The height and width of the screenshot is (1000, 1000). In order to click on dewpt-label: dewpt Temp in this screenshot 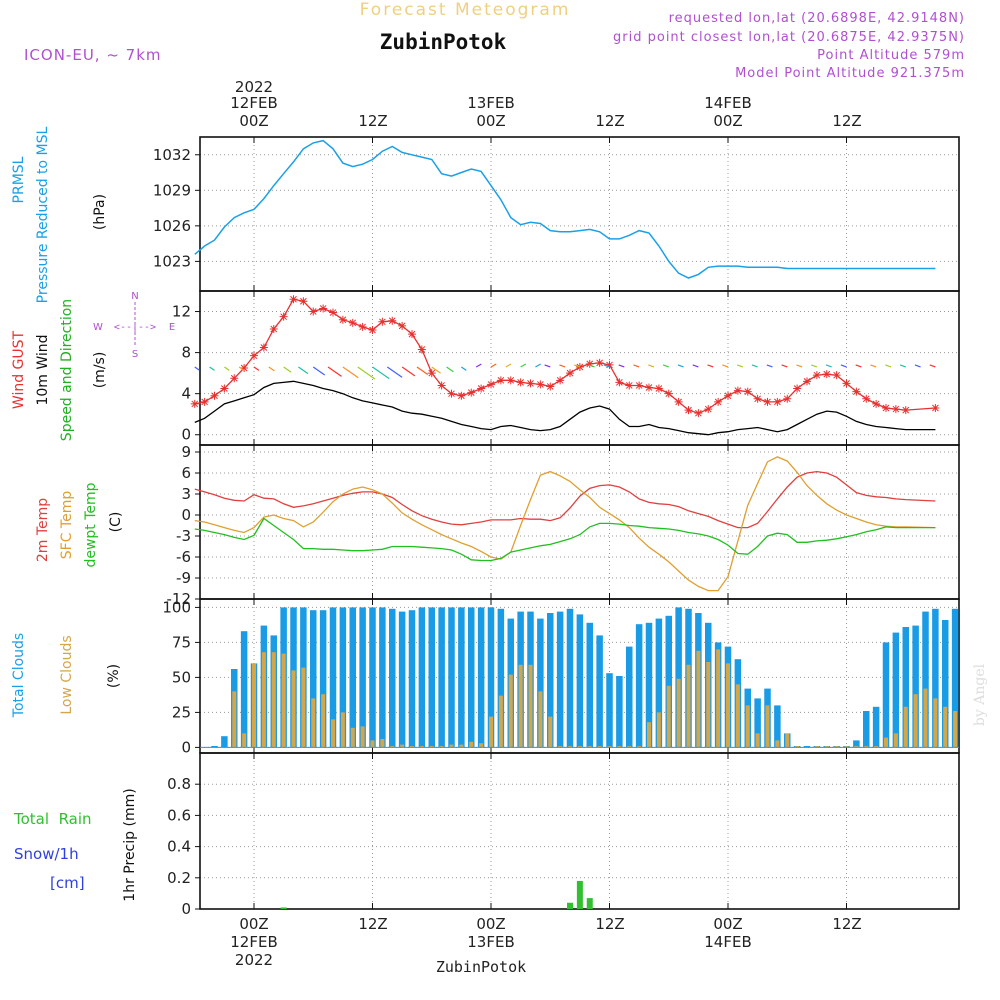, I will do `click(91, 524)`.